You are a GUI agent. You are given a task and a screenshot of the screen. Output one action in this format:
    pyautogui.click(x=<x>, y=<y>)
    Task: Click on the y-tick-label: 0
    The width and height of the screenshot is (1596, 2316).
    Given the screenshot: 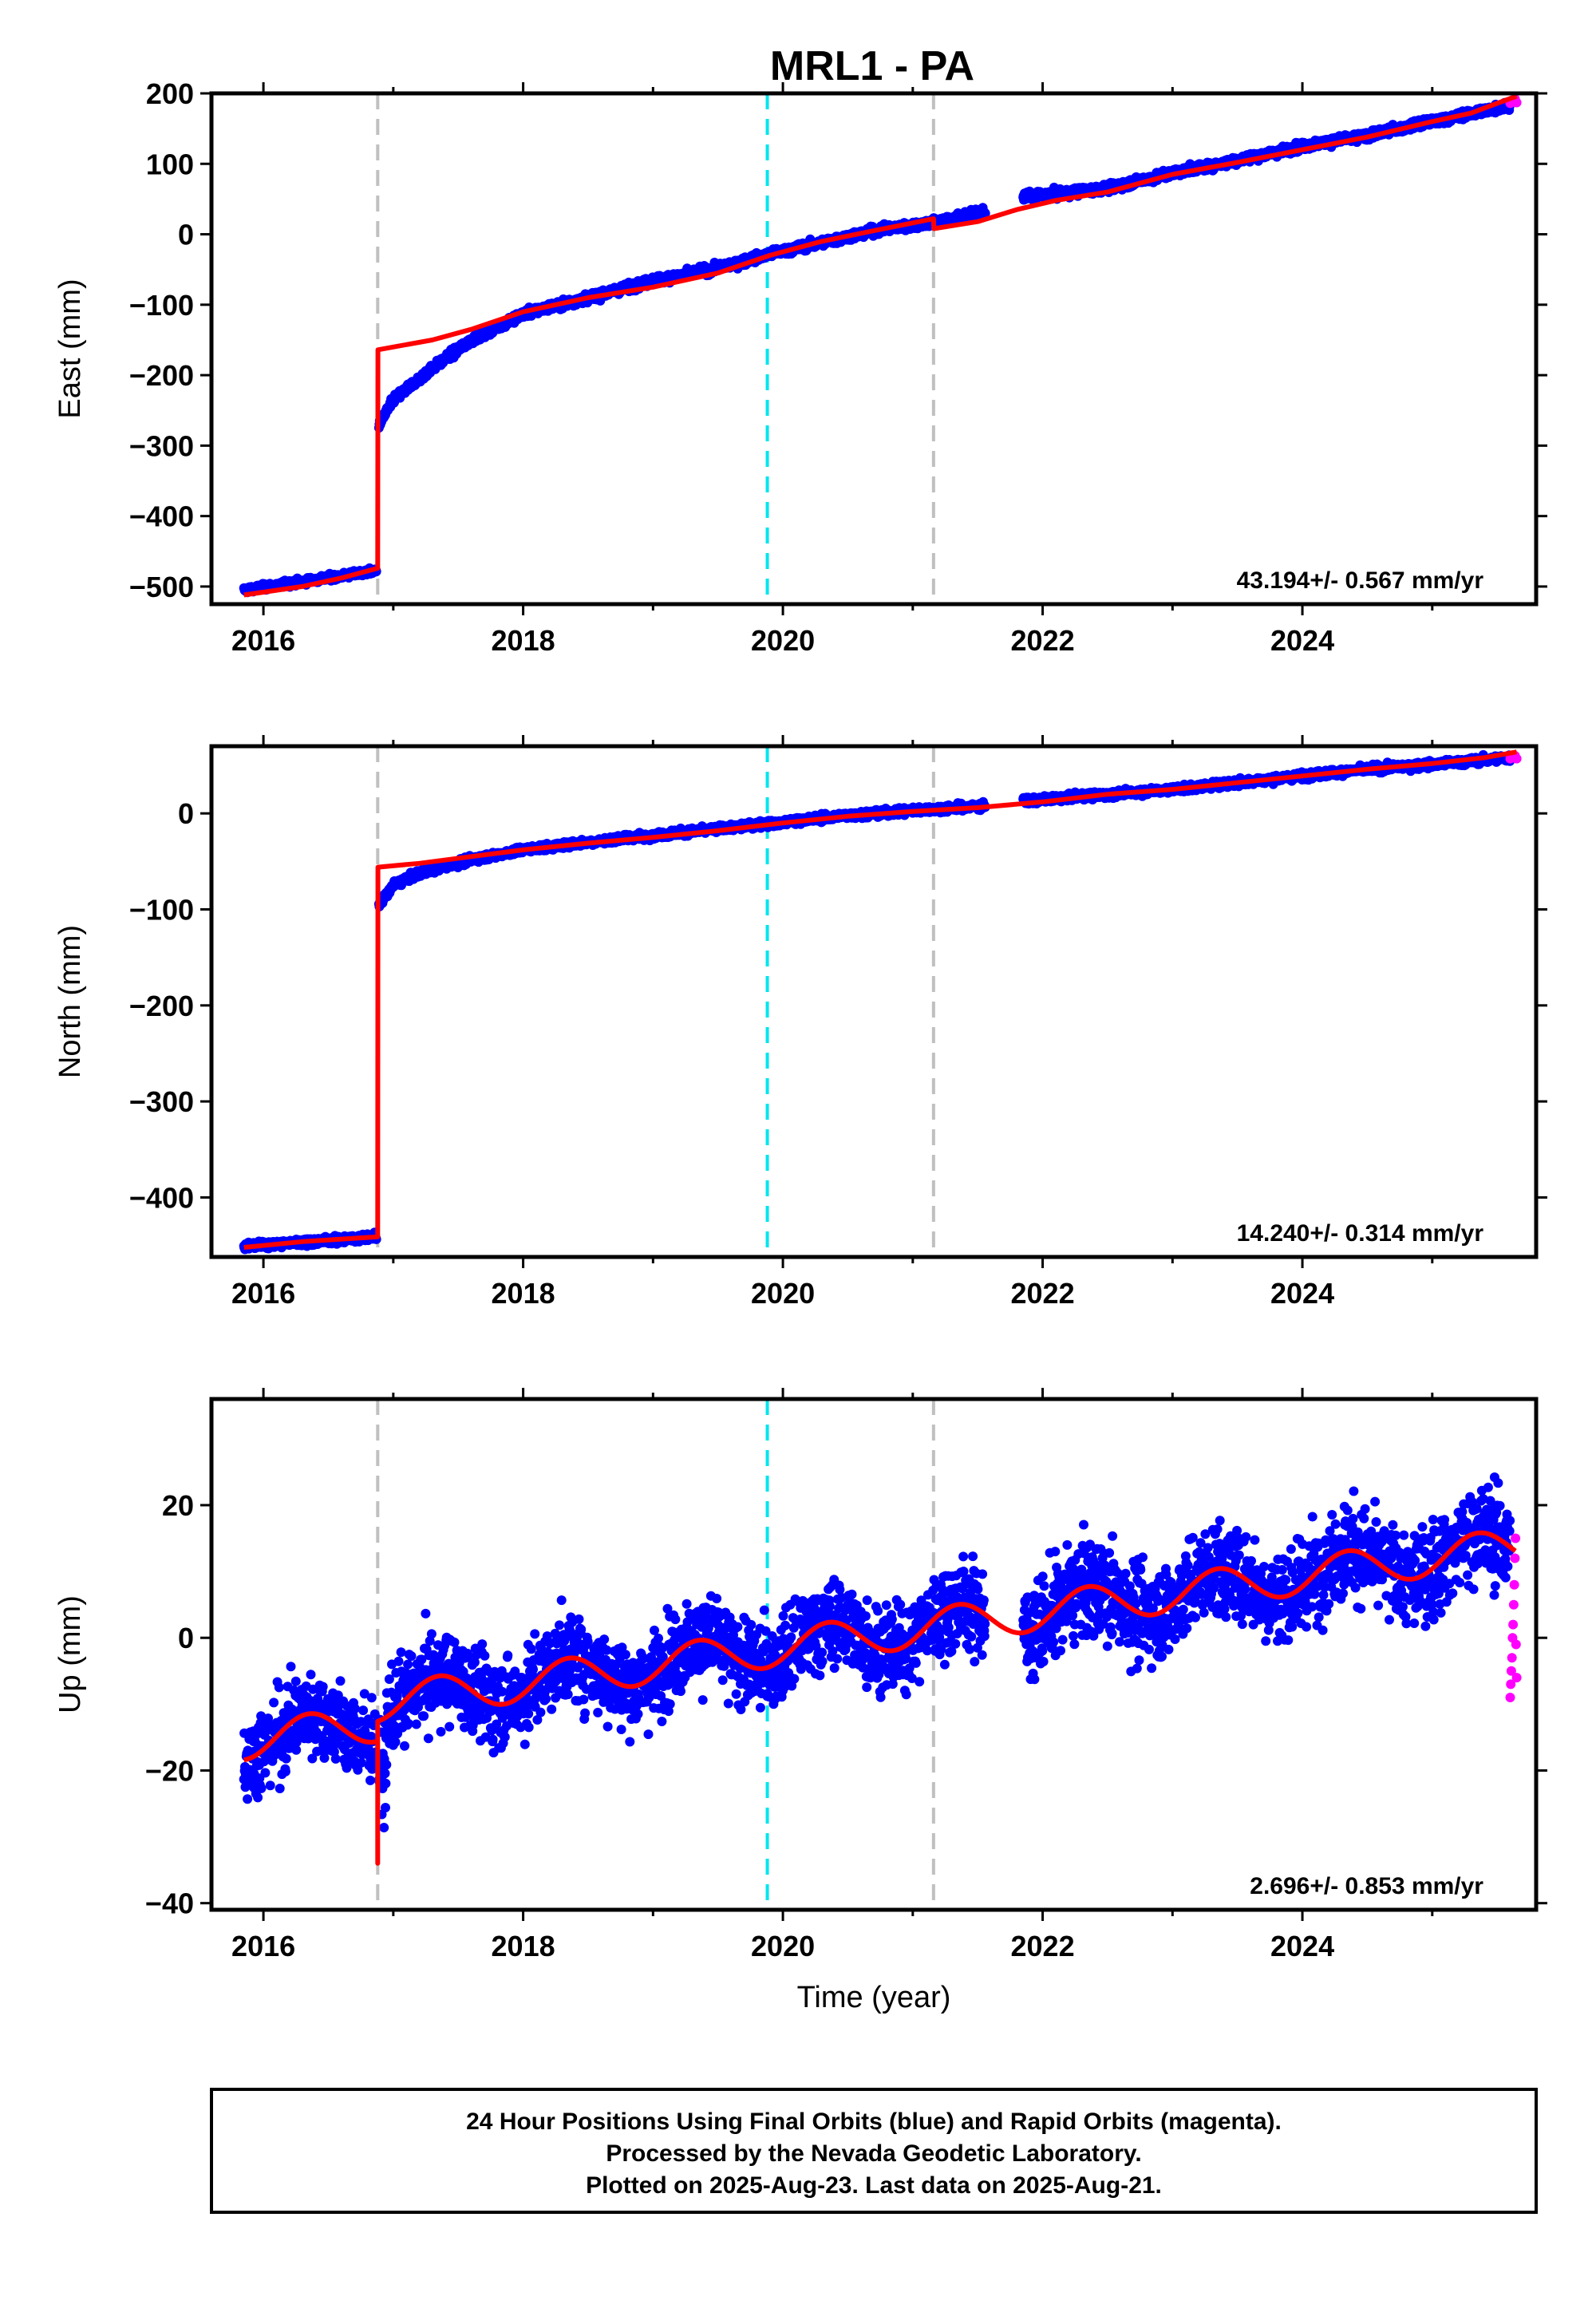 What is the action you would take?
    pyautogui.click(x=186, y=235)
    